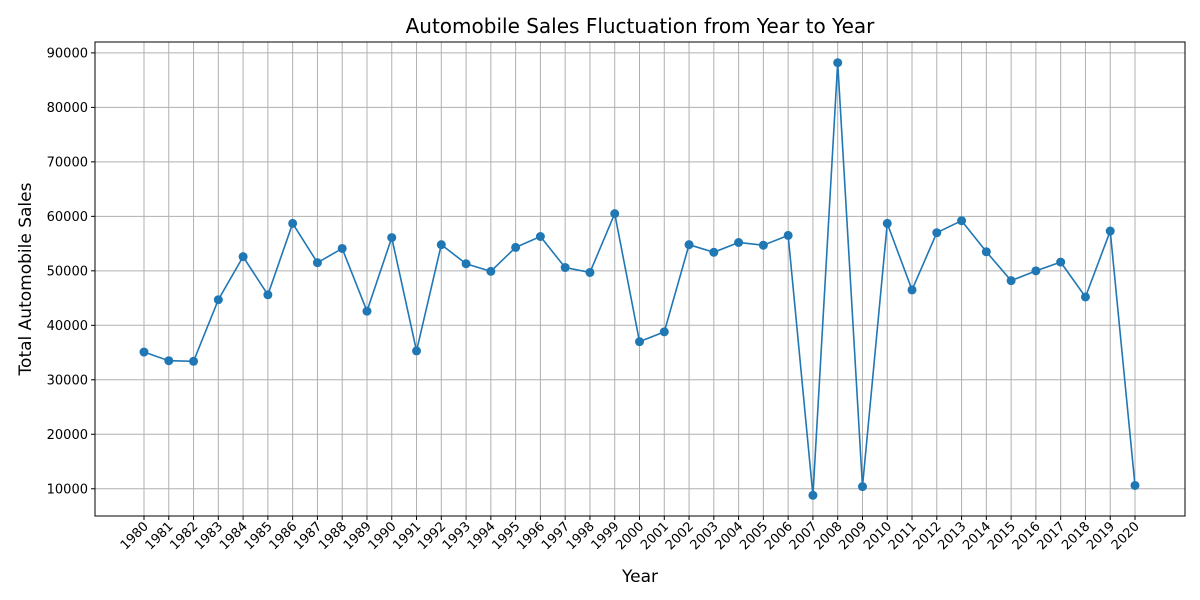  What do you see at coordinates (67, 435) in the screenshot?
I see `y-tick-label: 20000` at bounding box center [67, 435].